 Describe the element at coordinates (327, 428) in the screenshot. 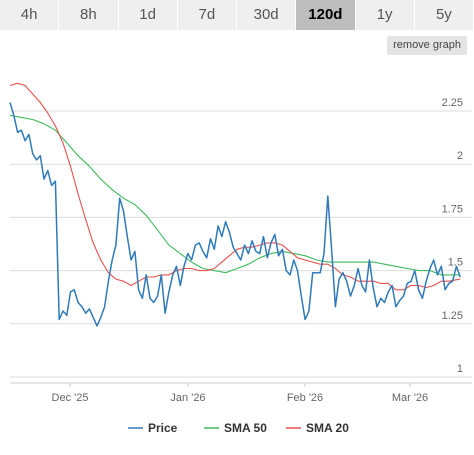

I see `legend-label: SMA 20` at that location.